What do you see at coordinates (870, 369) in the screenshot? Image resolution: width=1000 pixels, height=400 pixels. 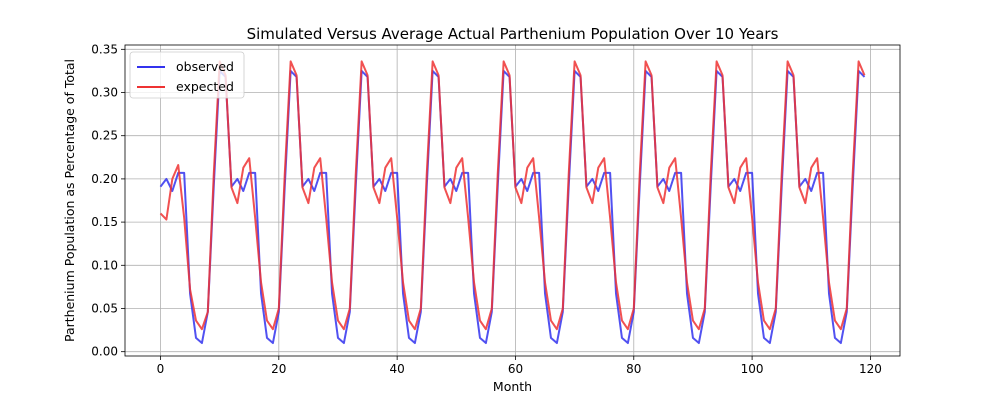 I see `x-tick-label: 120` at bounding box center [870, 369].